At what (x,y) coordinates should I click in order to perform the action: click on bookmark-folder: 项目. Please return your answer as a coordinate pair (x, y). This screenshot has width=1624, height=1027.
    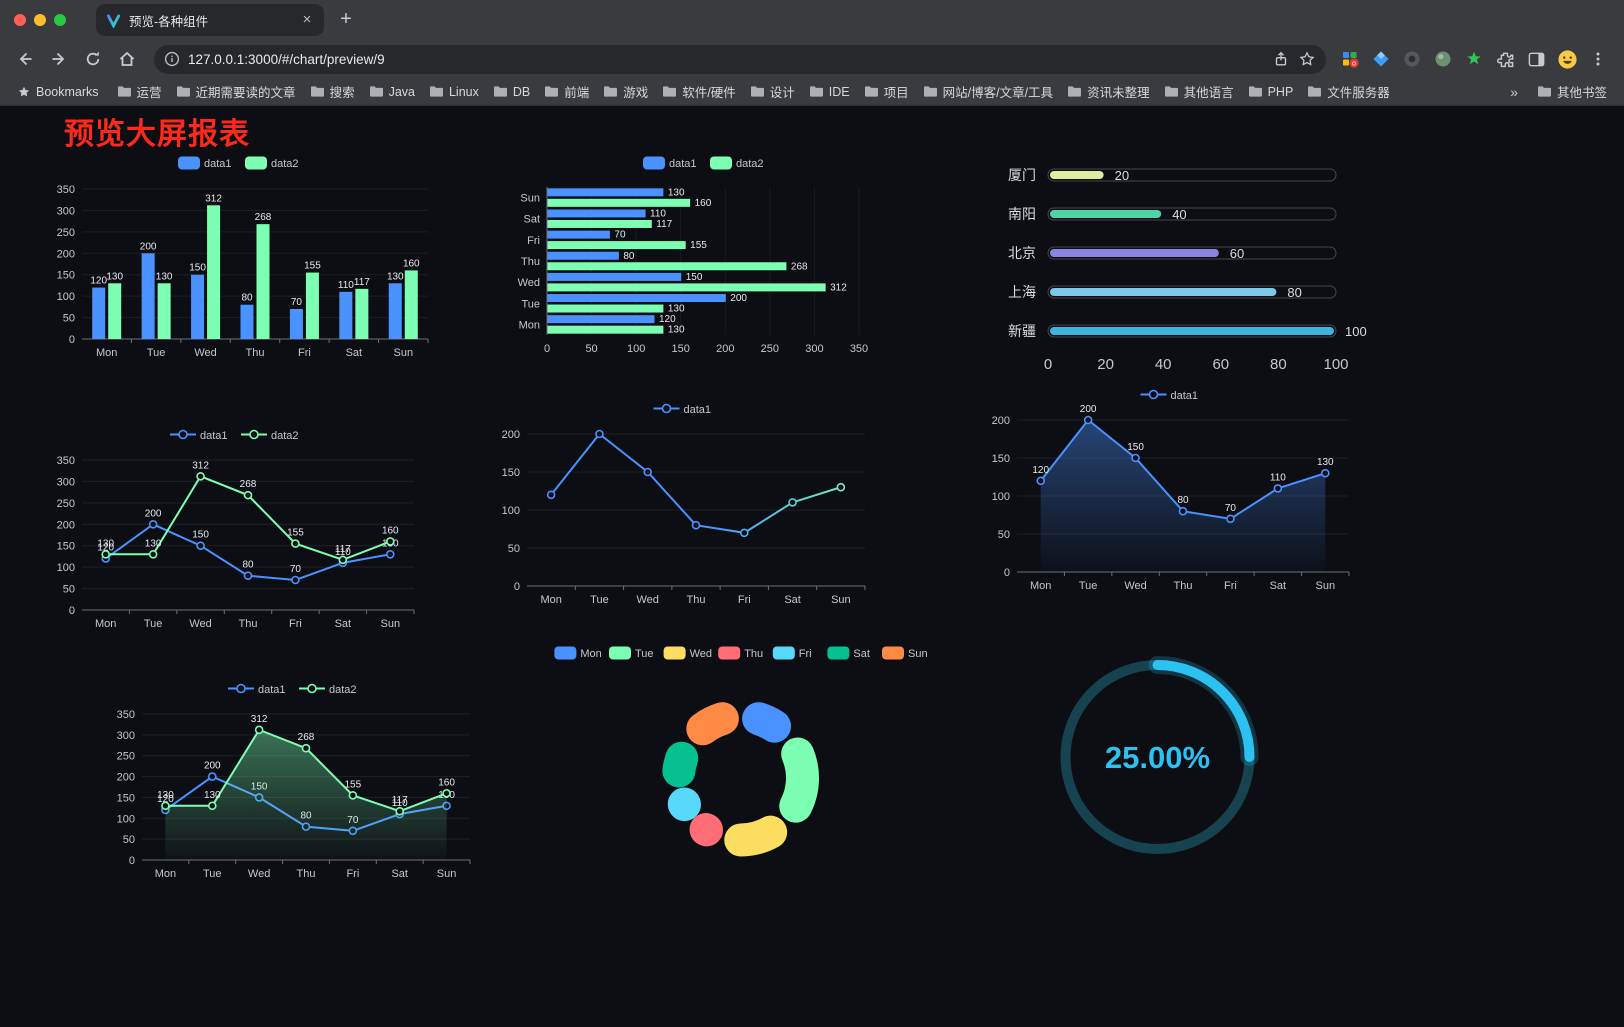
    Looking at the image, I should click on (886, 91).